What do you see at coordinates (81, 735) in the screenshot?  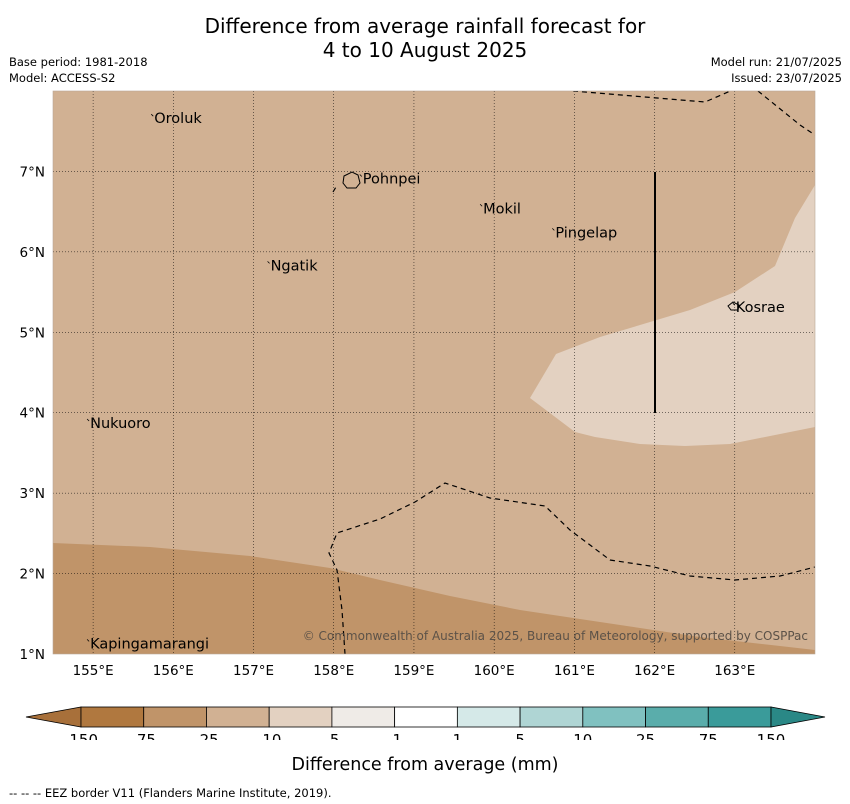 I see `colorbar-tick-label: -150` at bounding box center [81, 735].